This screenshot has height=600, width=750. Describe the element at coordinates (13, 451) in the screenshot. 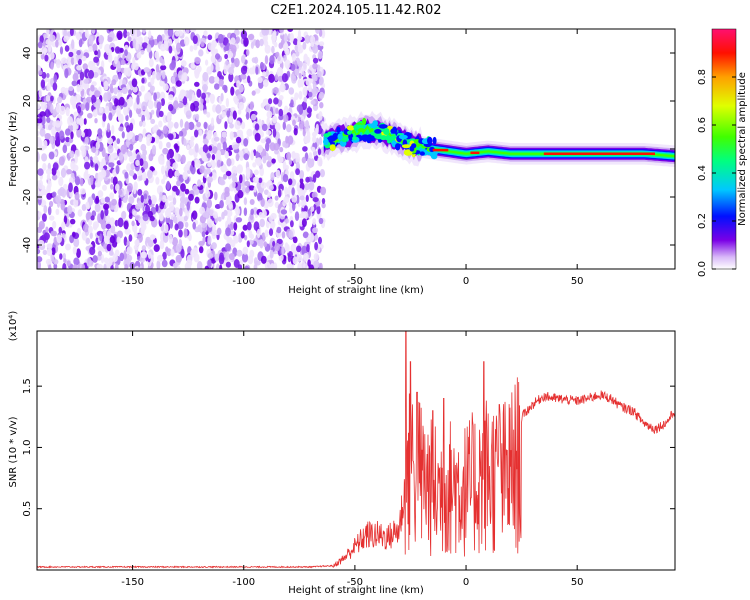

I see `snr-y-label: SNR (10 * v/v)` at that location.